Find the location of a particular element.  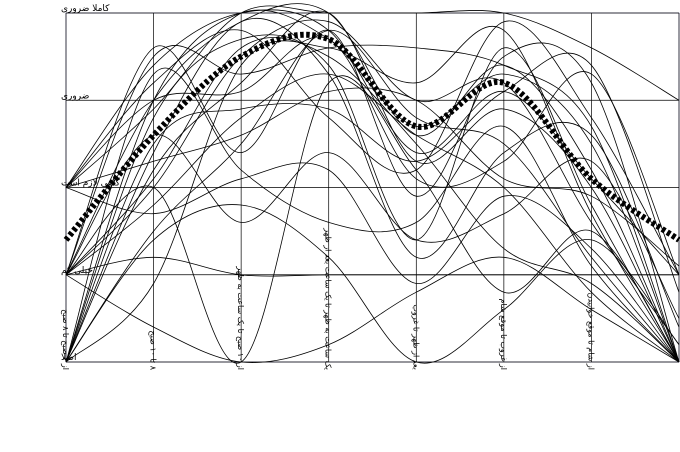

x-tick-label: از غروب تا موقع شام is located at coordinates (503, 334).